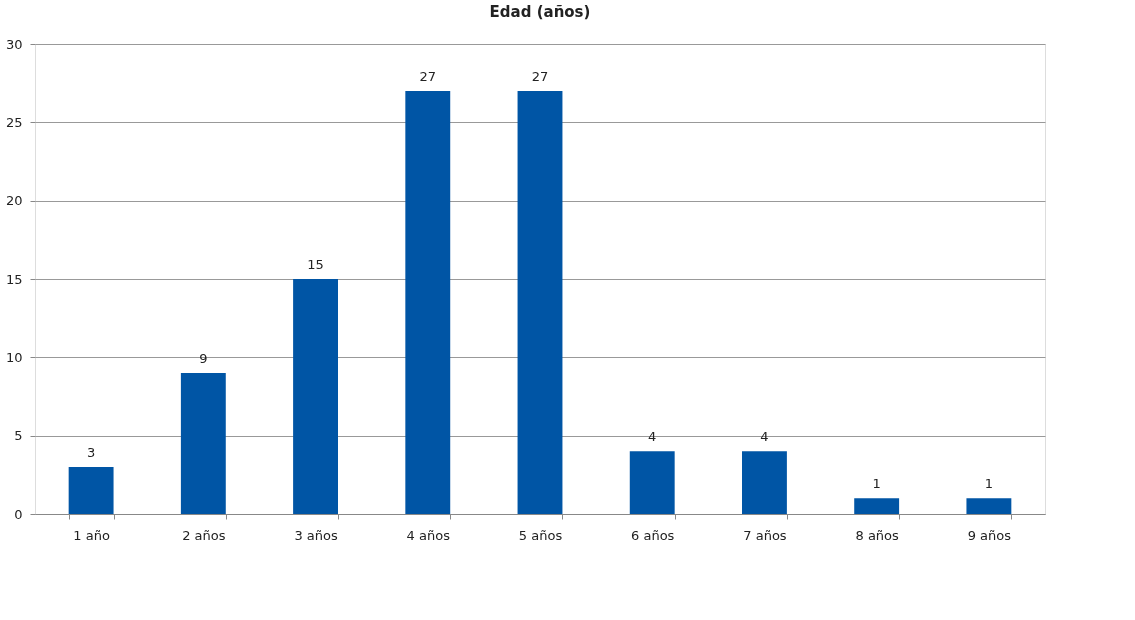  I want to click on y-tick-label: 5, so click(18, 436).